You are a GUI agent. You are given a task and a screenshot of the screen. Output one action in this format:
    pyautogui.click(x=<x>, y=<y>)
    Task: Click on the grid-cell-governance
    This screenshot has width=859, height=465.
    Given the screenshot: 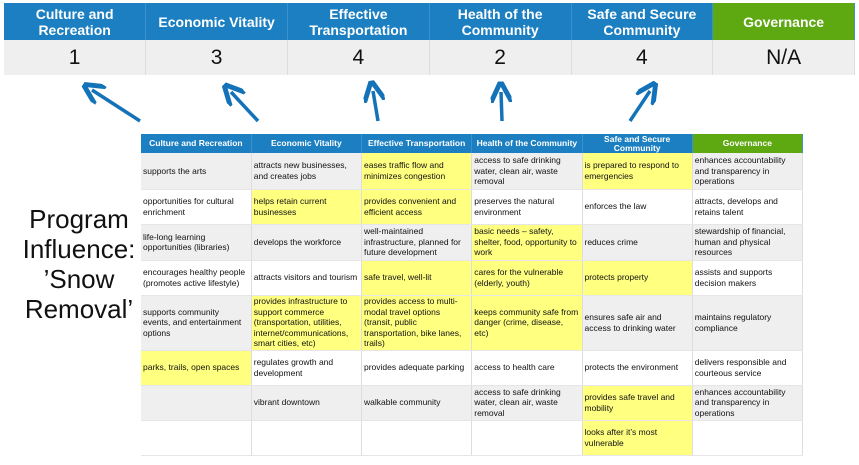 What is the action you would take?
    pyautogui.click(x=748, y=438)
    